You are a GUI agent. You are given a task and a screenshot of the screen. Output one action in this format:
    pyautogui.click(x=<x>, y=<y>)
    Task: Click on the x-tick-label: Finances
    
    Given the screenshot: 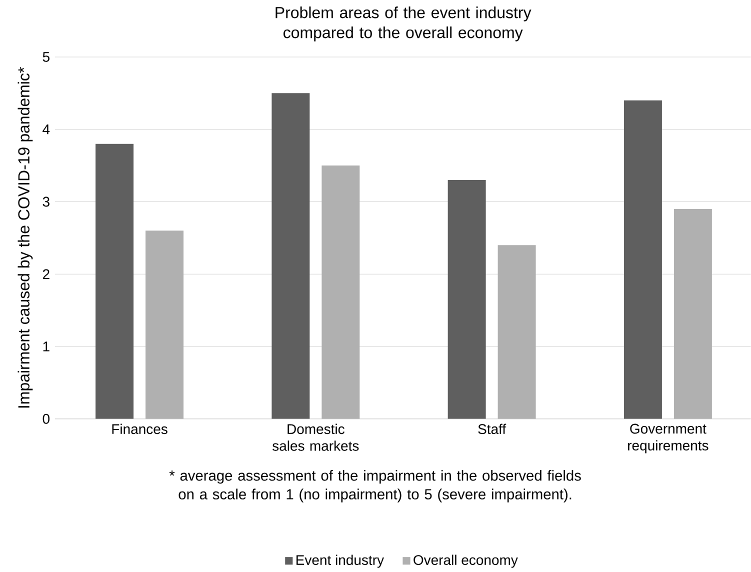 What is the action you would take?
    pyautogui.click(x=140, y=429)
    